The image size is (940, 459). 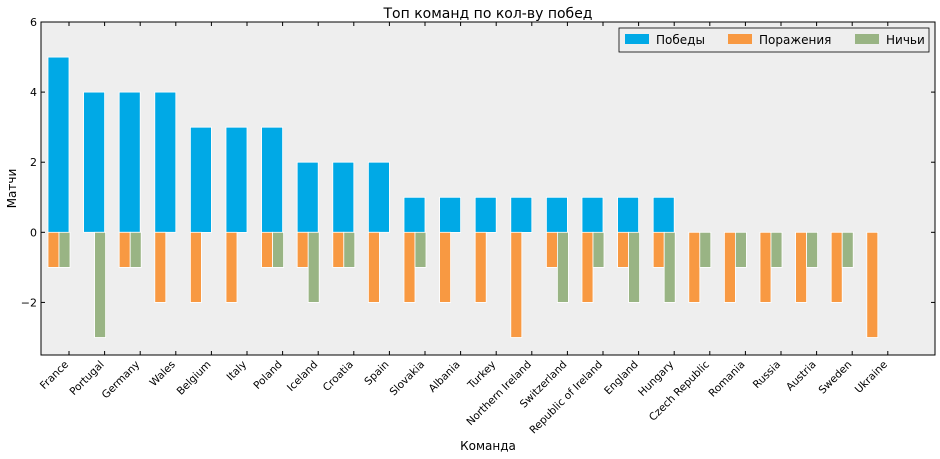 I want to click on x-tick-label: Poland, so click(x=267, y=375).